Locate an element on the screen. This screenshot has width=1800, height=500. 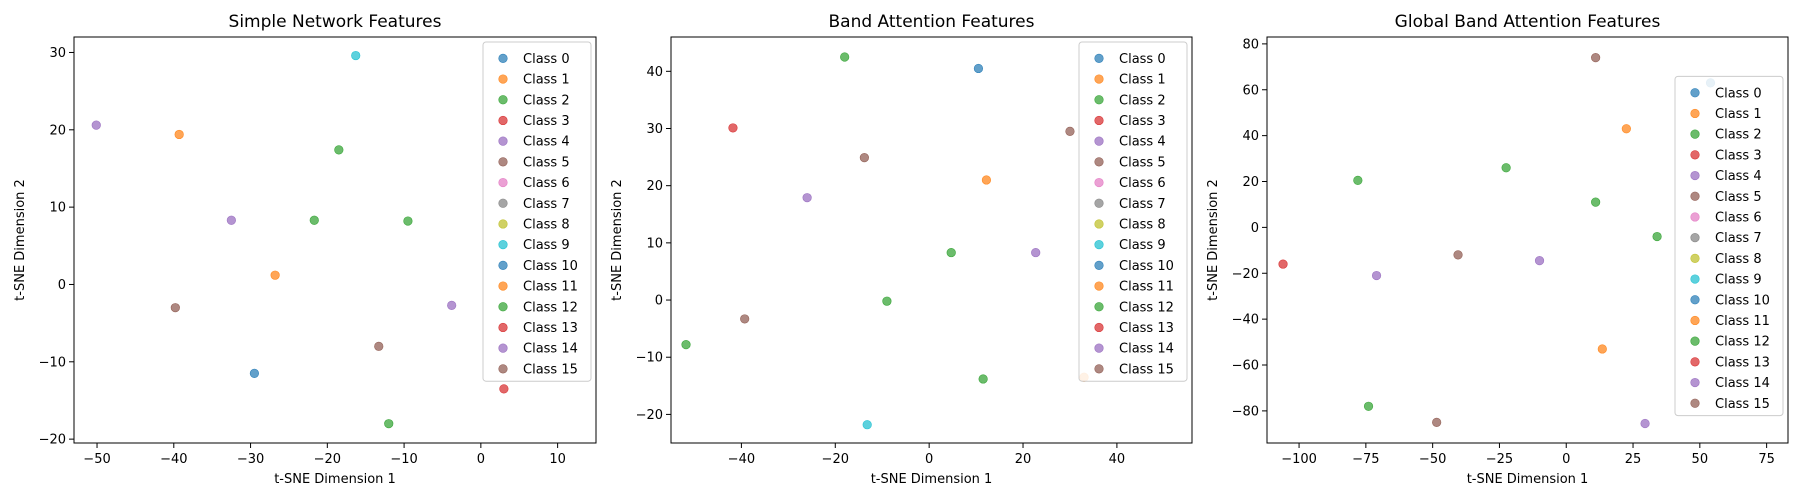
y-tick-label: 80 is located at coordinates (1250, 44).